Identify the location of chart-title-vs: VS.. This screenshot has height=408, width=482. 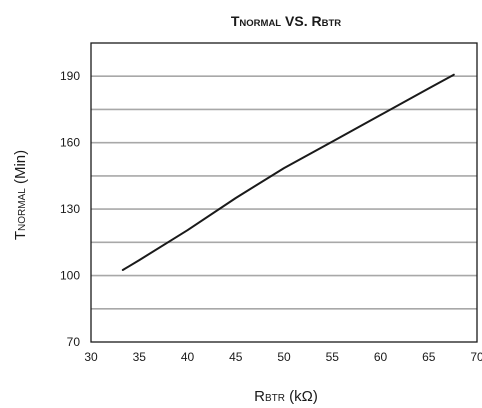
(296, 21).